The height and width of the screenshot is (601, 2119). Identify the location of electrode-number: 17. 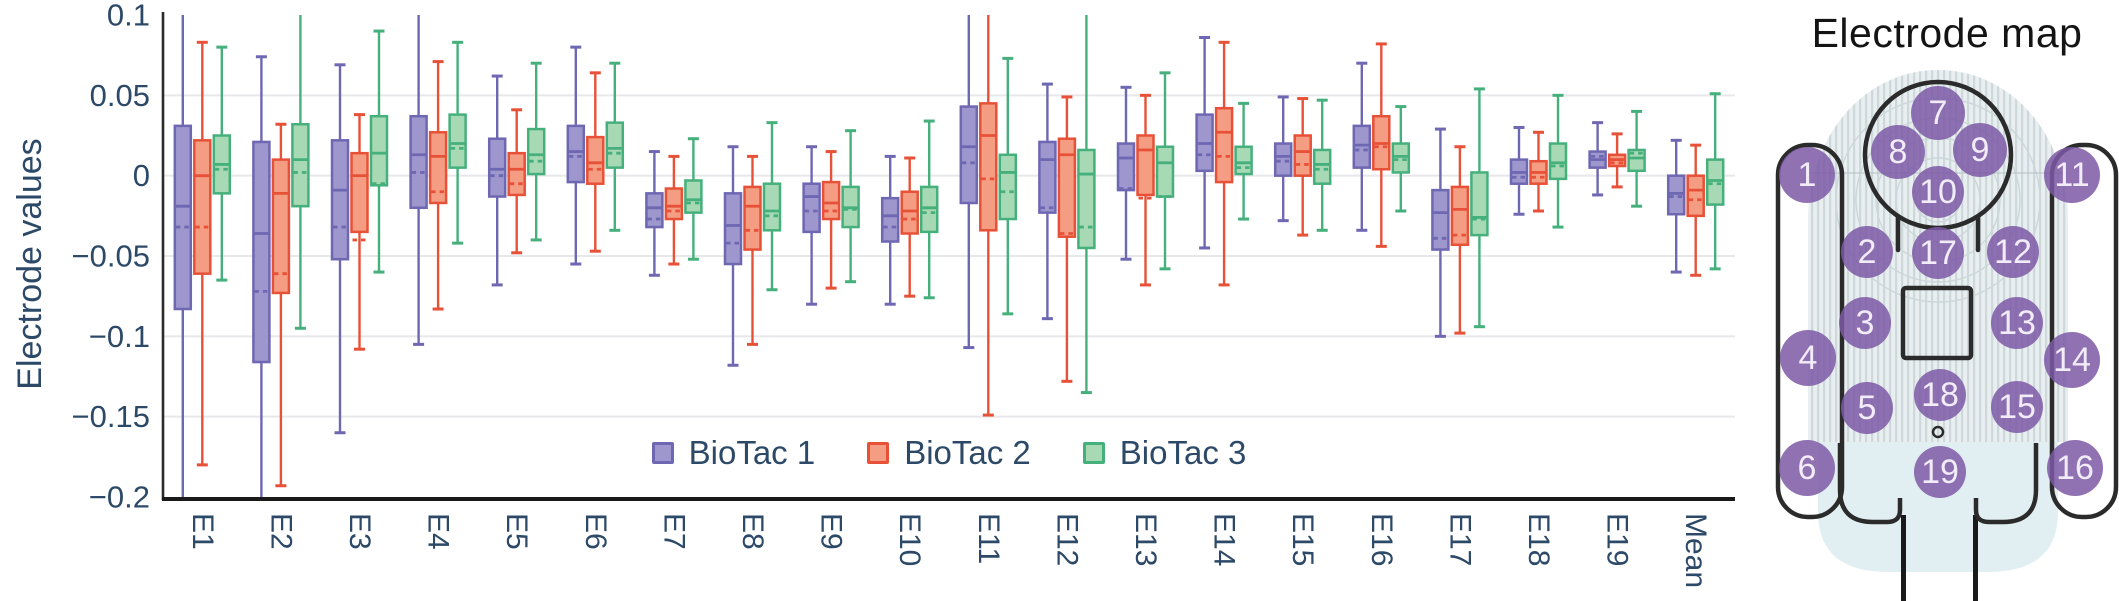
(1938, 253).